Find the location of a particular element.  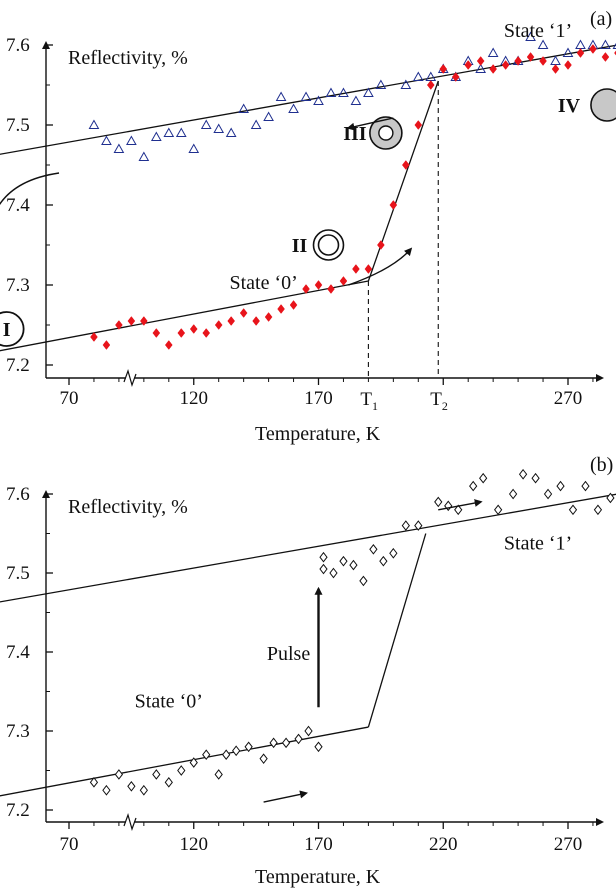

cooling-arrow is located at coordinates (370, 124).